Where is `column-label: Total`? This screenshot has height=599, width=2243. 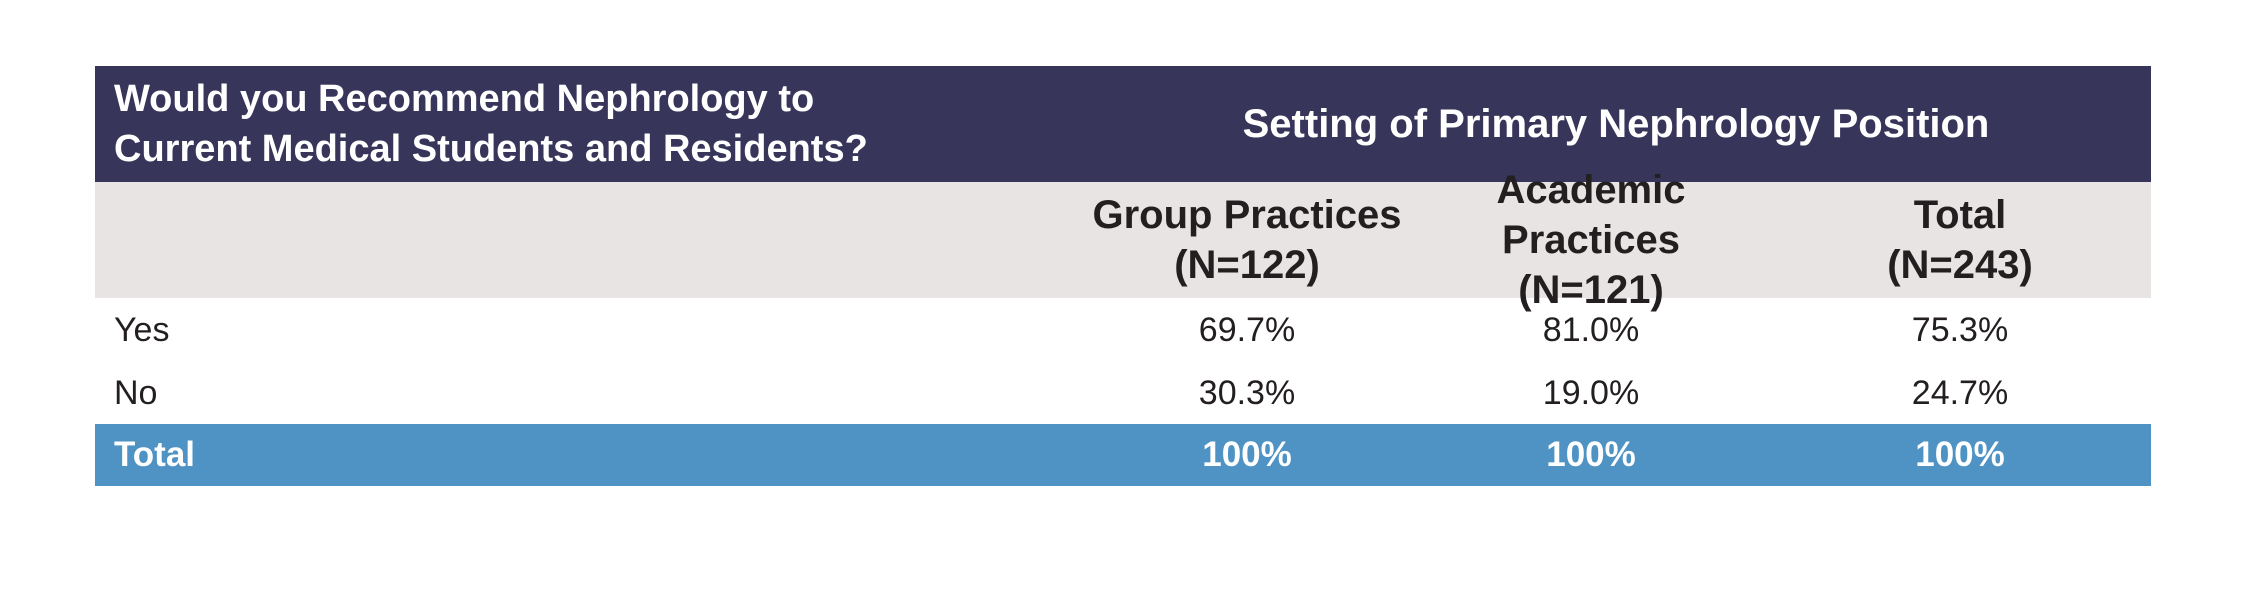
column-label: Total is located at coordinates (1960, 215).